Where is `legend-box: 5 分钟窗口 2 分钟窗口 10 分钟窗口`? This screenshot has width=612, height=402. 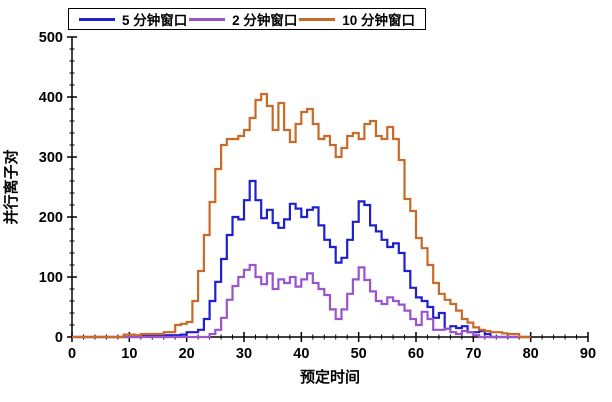
legend-box: 5 分钟窗口 2 分钟窗口 10 分钟窗口 is located at coordinates (247, 19).